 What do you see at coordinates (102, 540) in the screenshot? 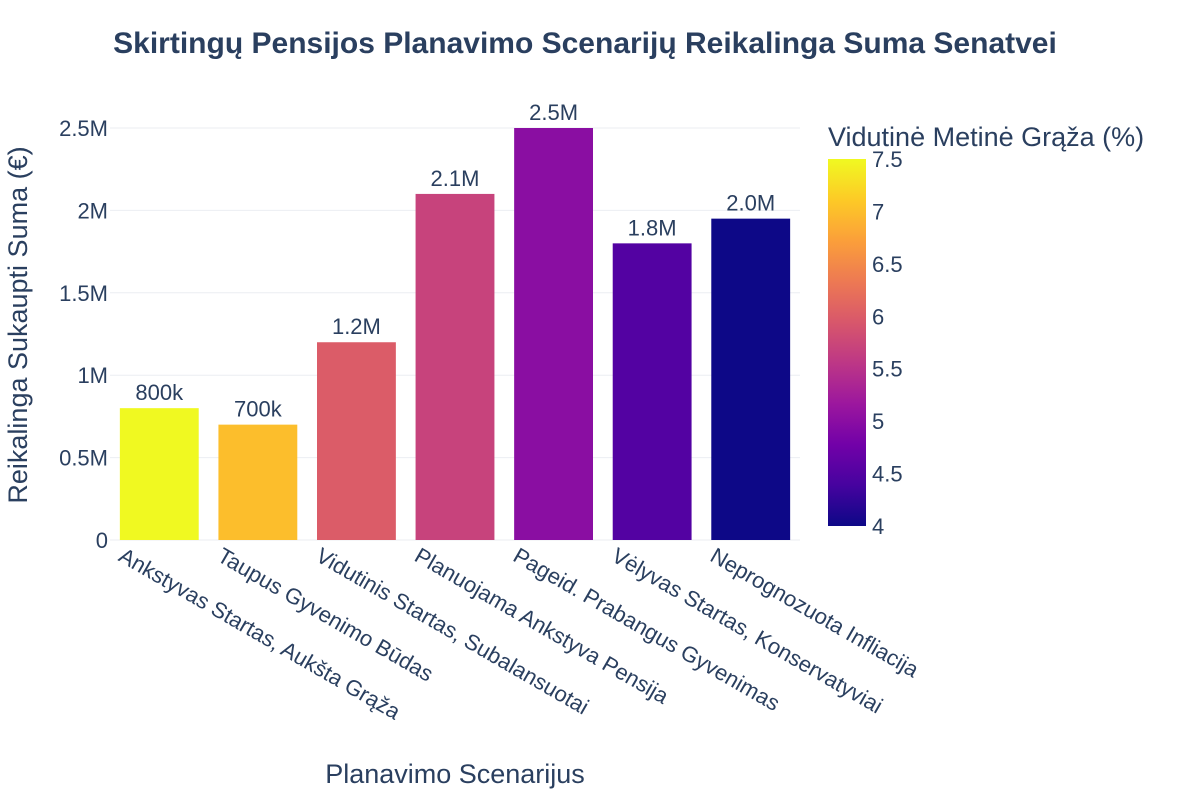
I see `y-tick-label: 0` at bounding box center [102, 540].